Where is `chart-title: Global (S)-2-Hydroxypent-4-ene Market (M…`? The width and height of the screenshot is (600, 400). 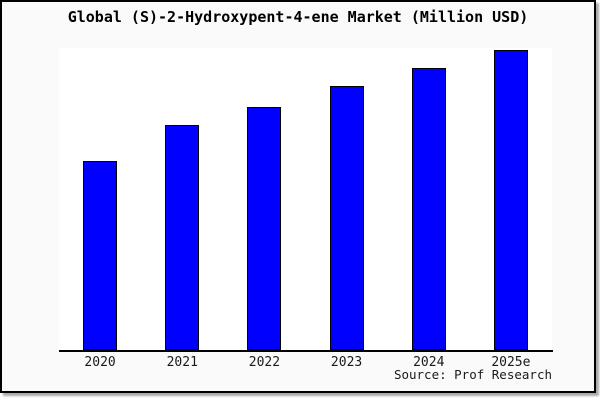 chart-title: Global (S)-2-Hydroxypent-4-ene Market (M… is located at coordinates (298, 17).